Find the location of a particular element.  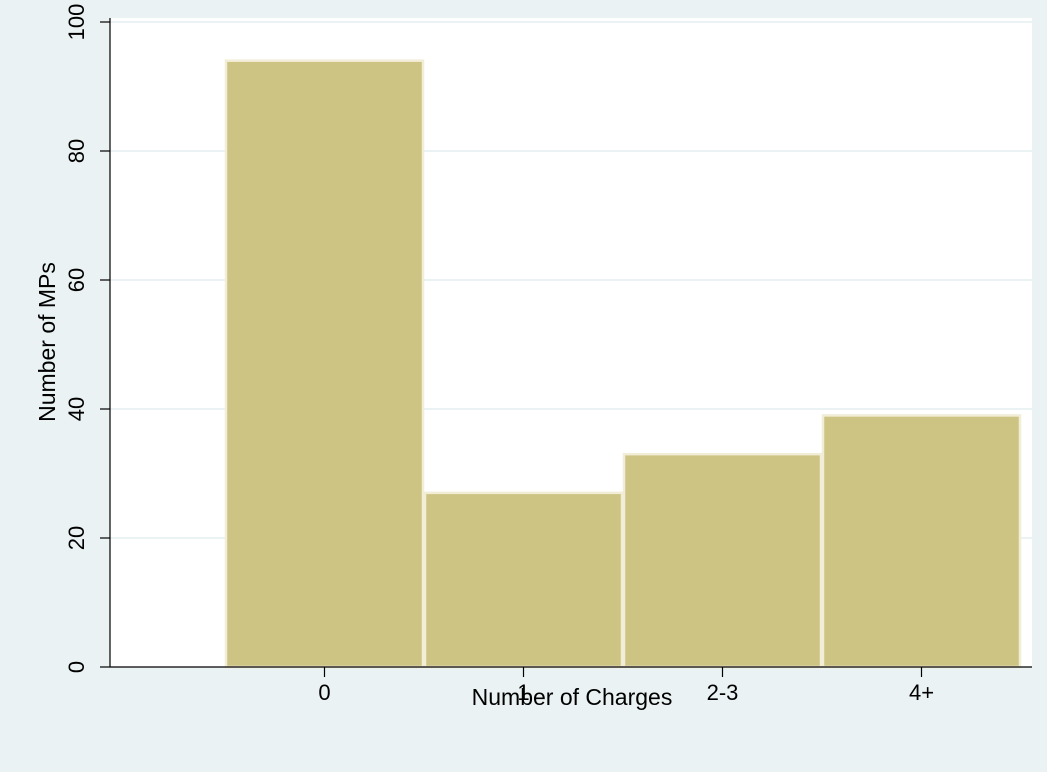

y-tick-label-0: 0 is located at coordinates (76, 667).